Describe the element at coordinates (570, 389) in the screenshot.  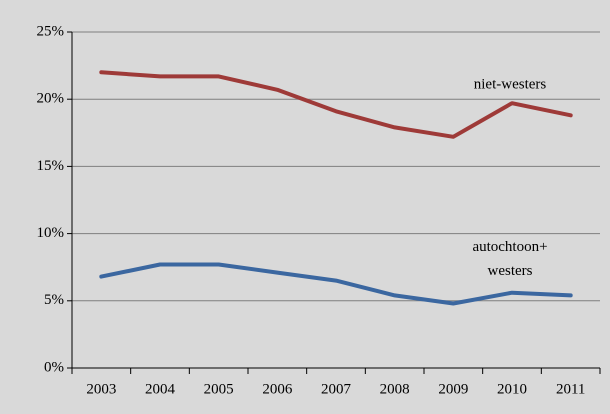
I see `x-tick-label: 2011` at that location.